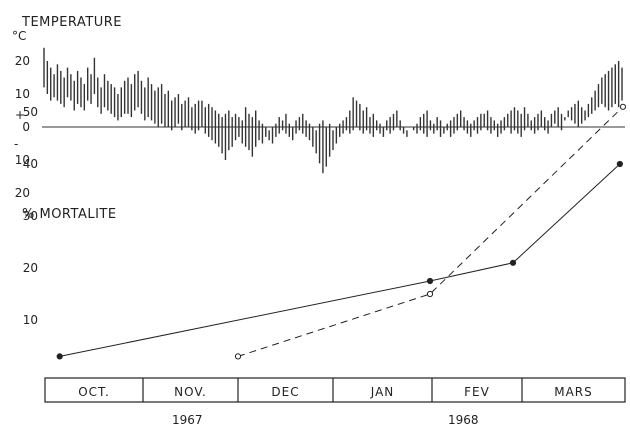 The image size is (630, 432). Describe the element at coordinates (477, 392) in the screenshot. I see `month-label: FEV` at that location.